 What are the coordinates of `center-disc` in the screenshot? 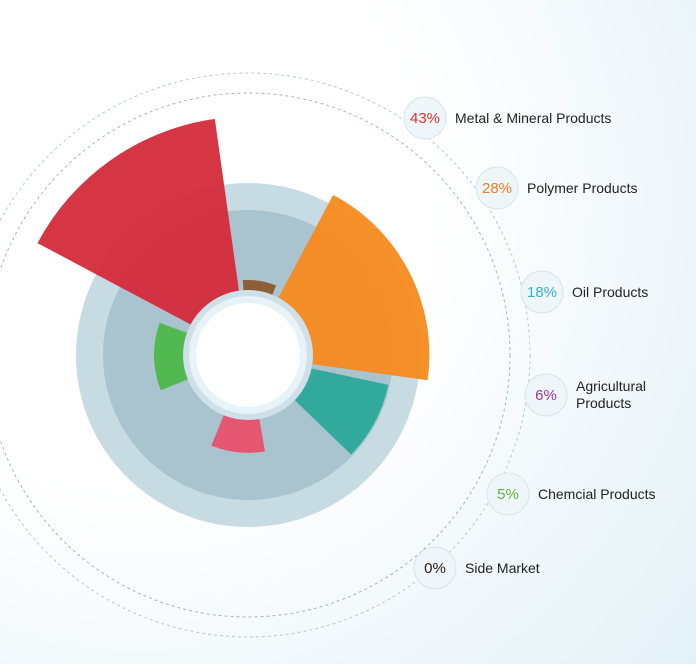 It's located at (248, 355).